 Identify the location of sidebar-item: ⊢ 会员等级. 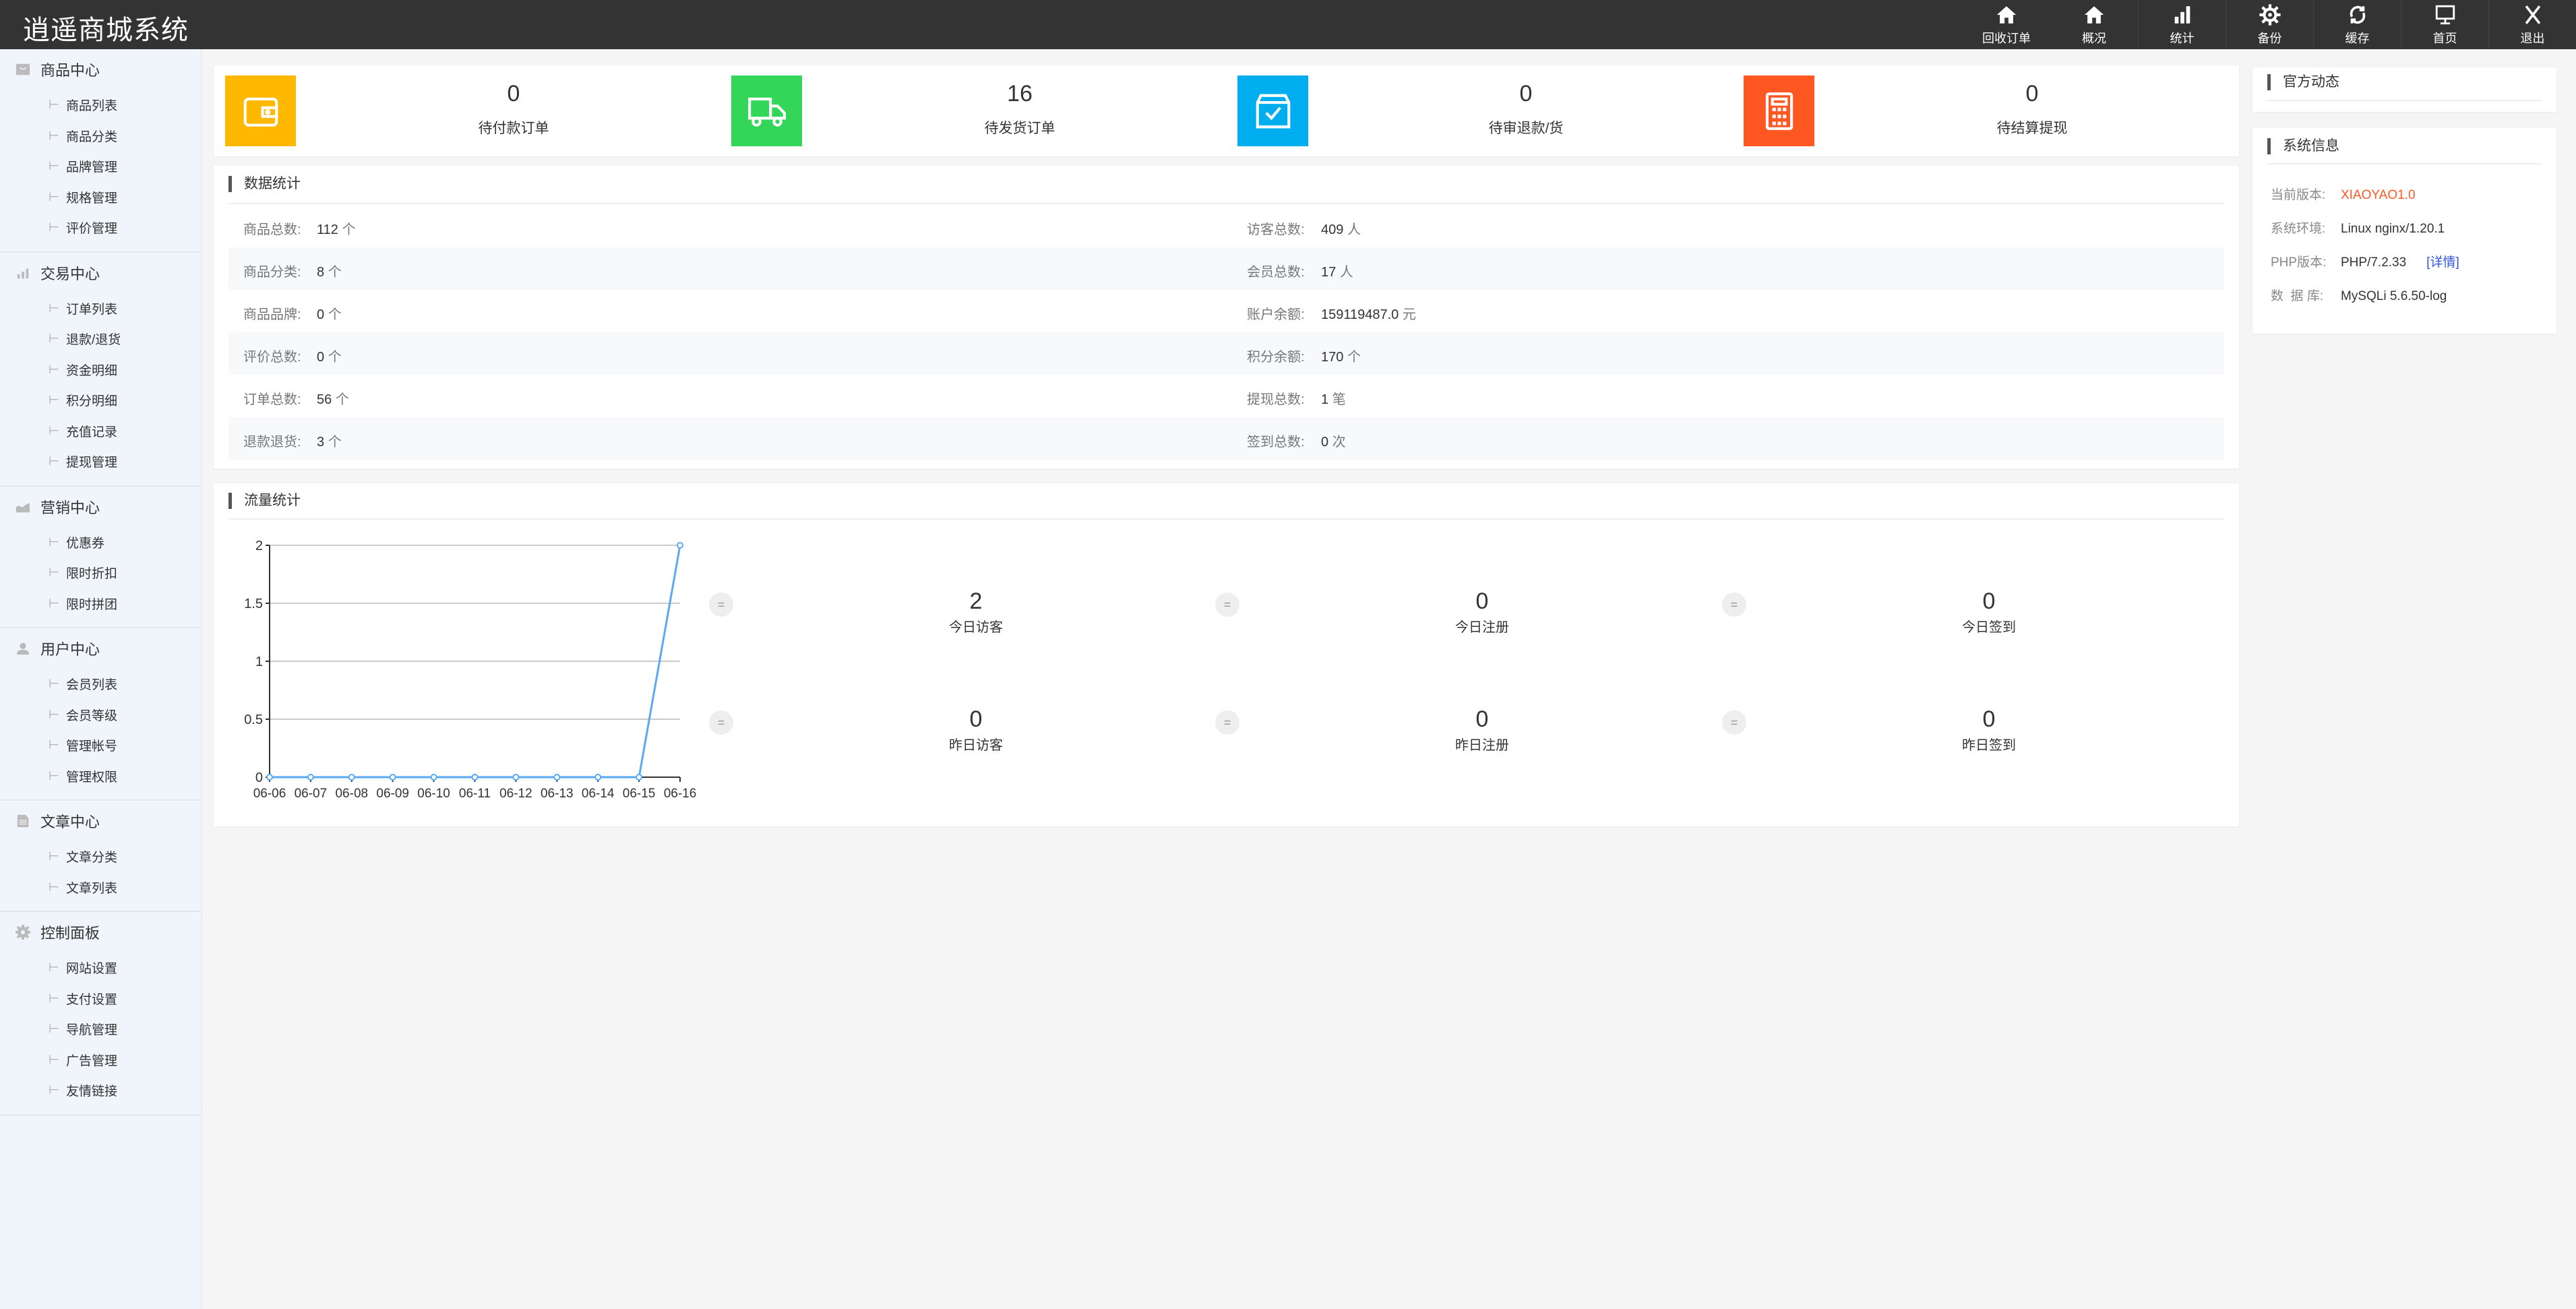
(100, 715).